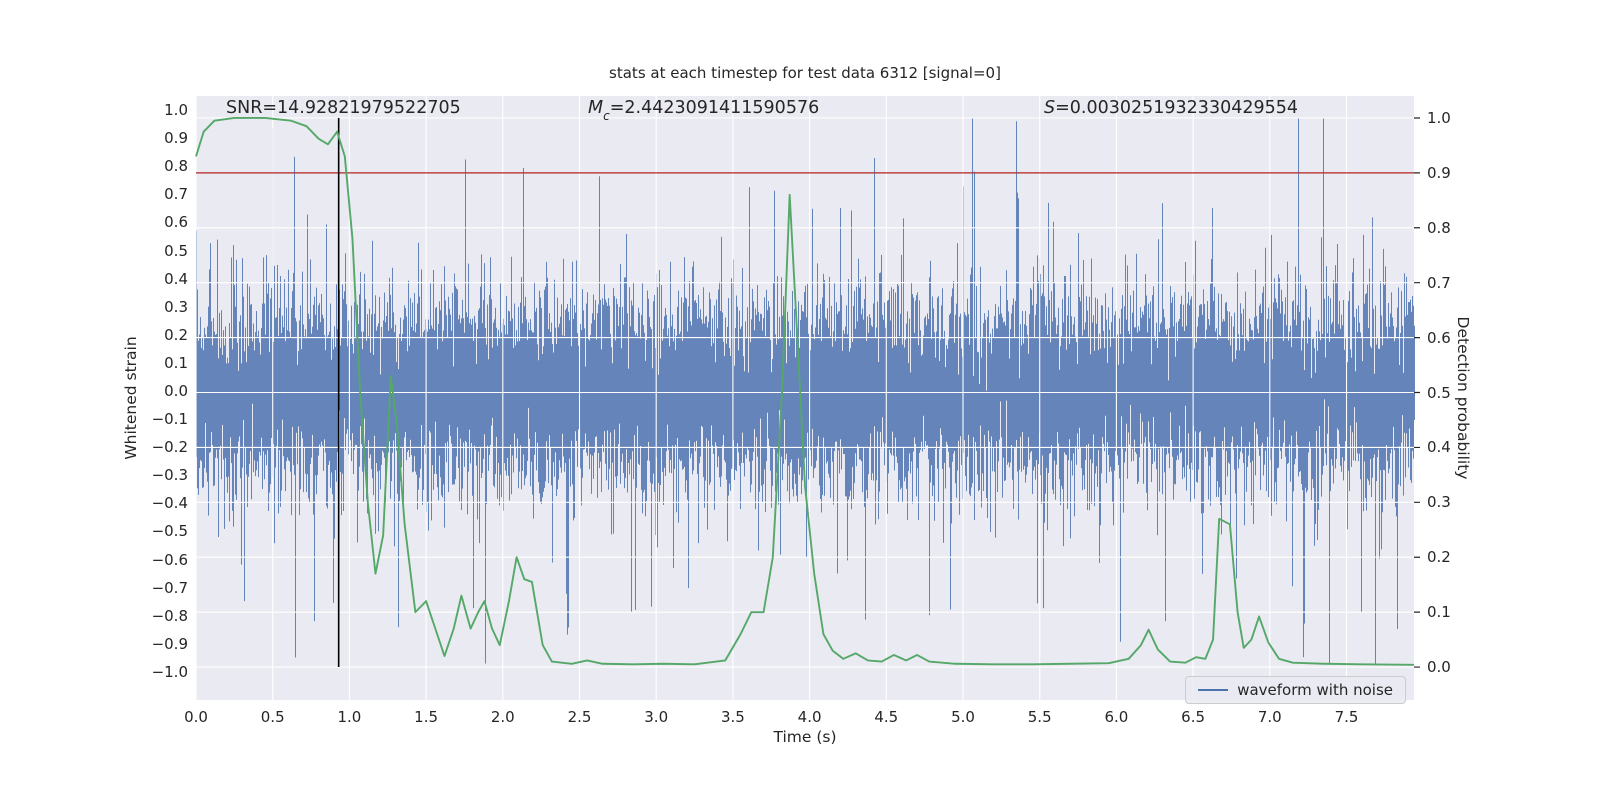 The width and height of the screenshot is (1600, 800). Describe the element at coordinates (1439, 227) in the screenshot. I see `y-tick-label-right: 0.8` at that location.